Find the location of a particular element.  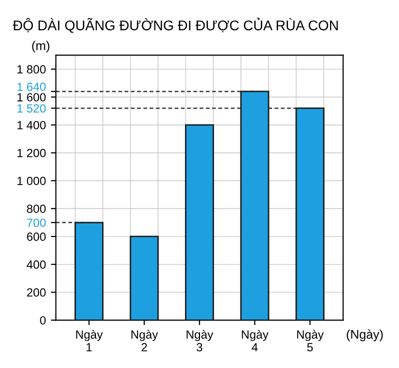

y-tick-label: 1 520 is located at coordinates (32, 108).